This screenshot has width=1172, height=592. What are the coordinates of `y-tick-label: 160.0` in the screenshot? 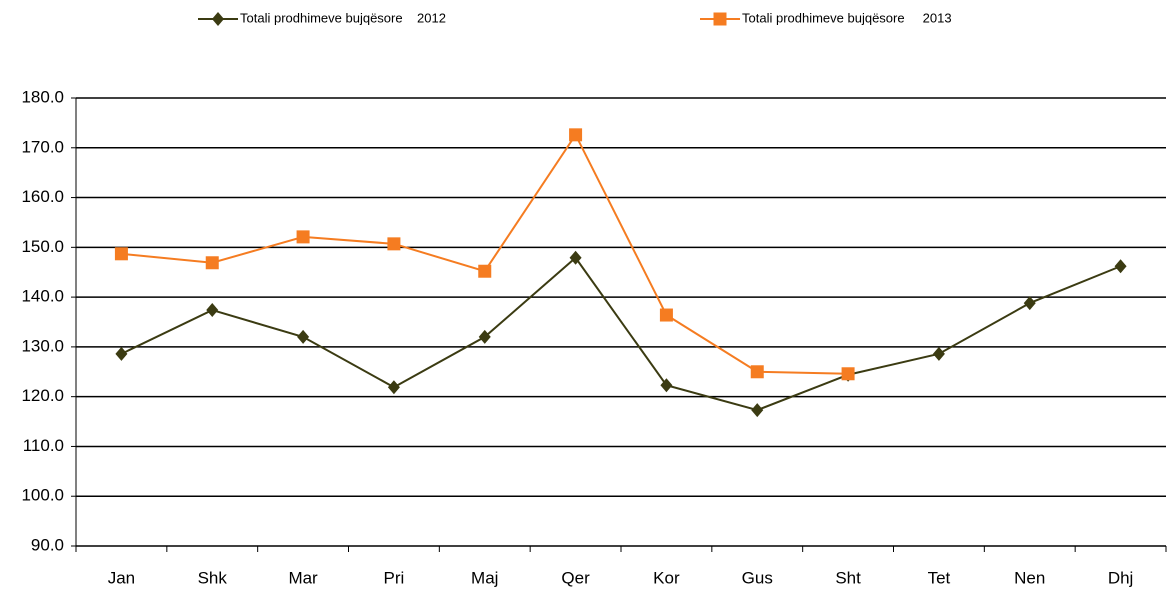 It's located at (42, 196).